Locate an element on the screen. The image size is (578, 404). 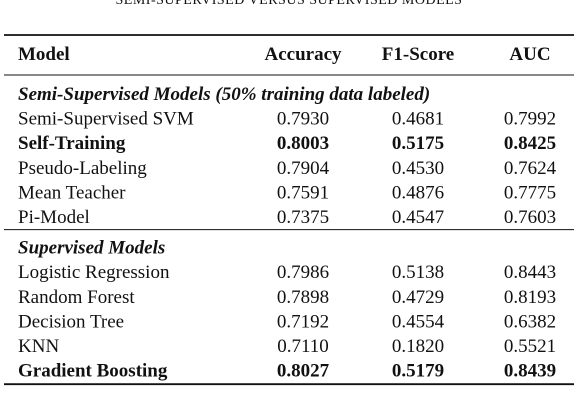
metric-value: 0.1820 is located at coordinates (418, 346).